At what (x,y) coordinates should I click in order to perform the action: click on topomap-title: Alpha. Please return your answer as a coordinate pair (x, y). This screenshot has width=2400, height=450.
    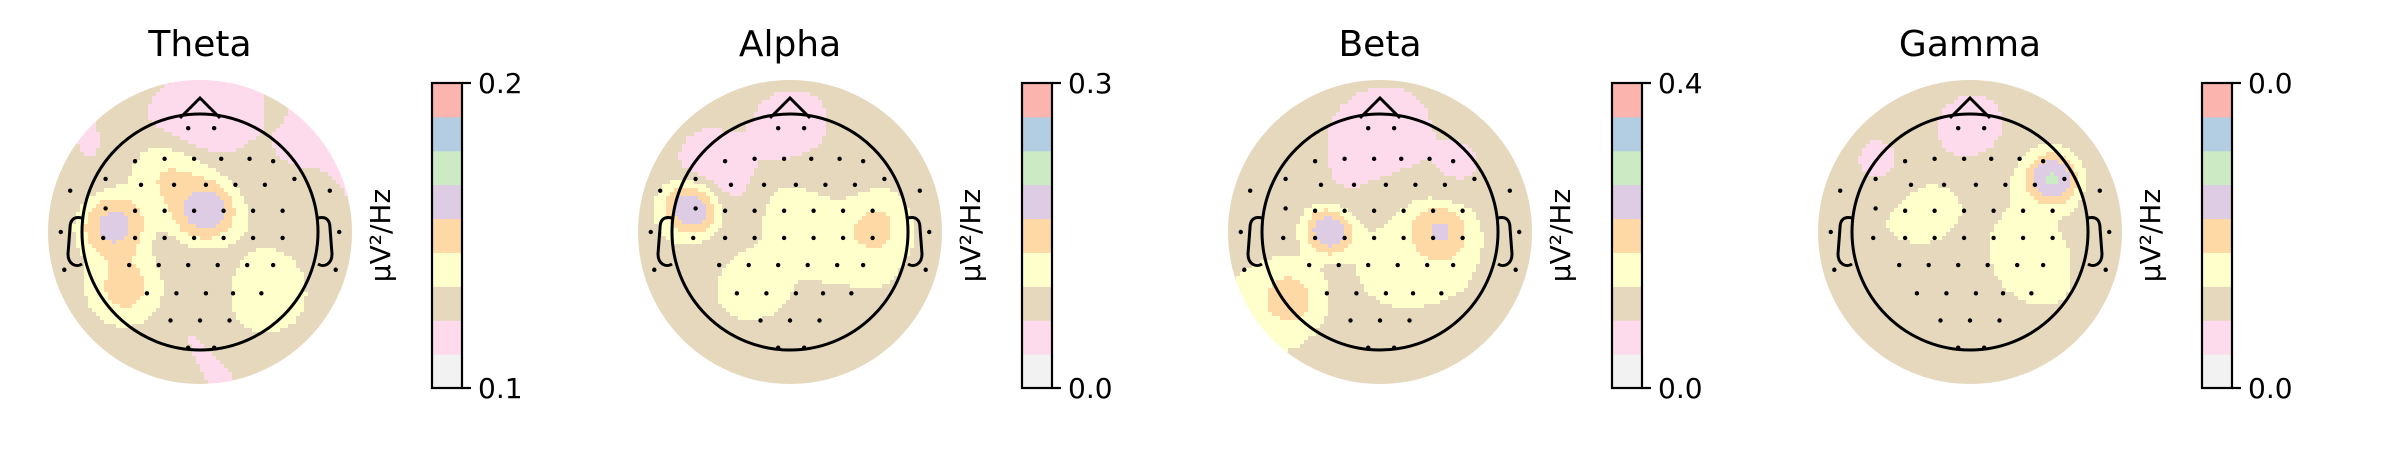
    Looking at the image, I should click on (790, 44).